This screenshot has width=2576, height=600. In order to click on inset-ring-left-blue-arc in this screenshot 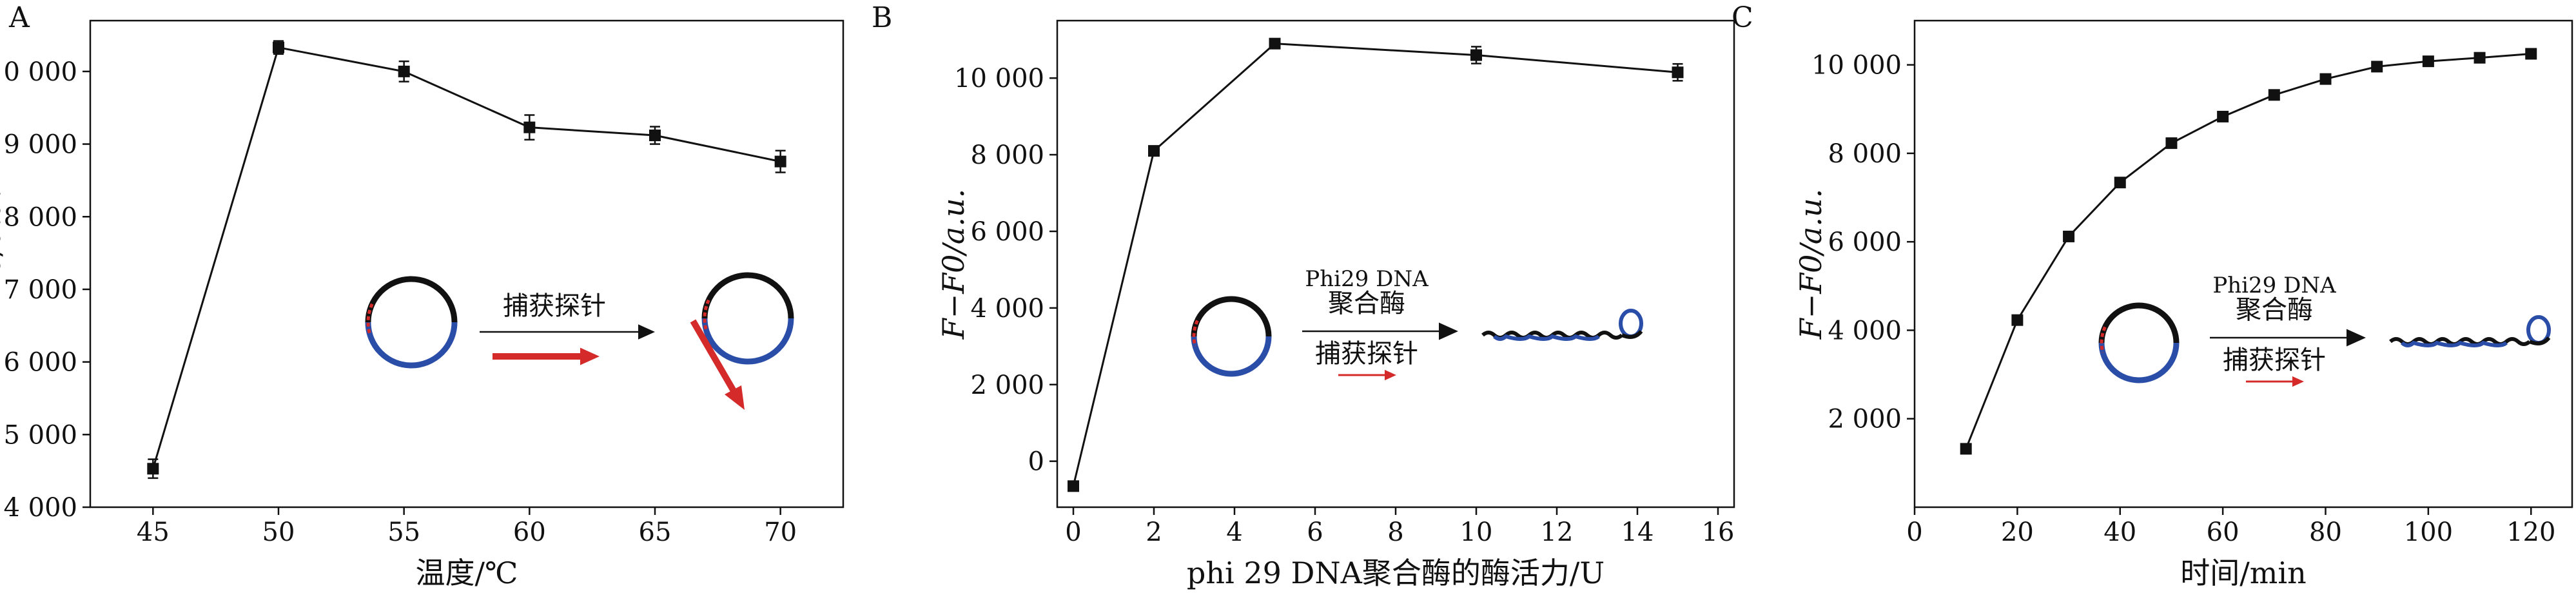, I will do `click(411, 346)`.